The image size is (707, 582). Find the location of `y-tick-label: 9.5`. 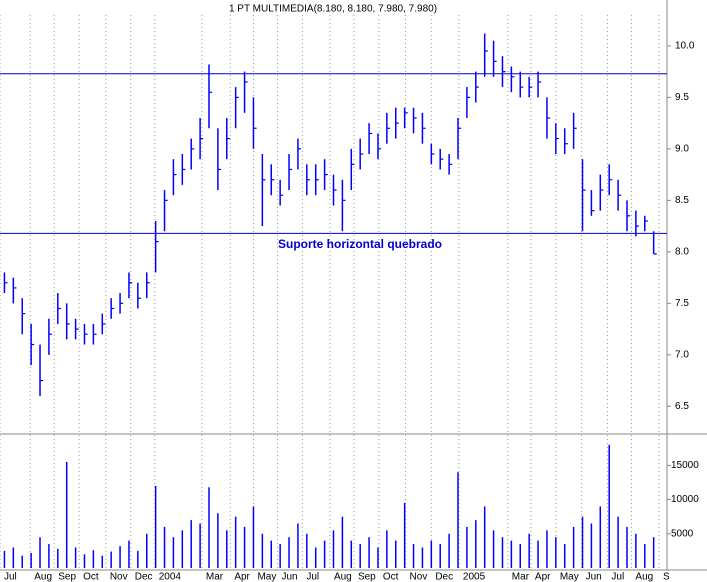

y-tick-label: 9.5 is located at coordinates (682, 97).